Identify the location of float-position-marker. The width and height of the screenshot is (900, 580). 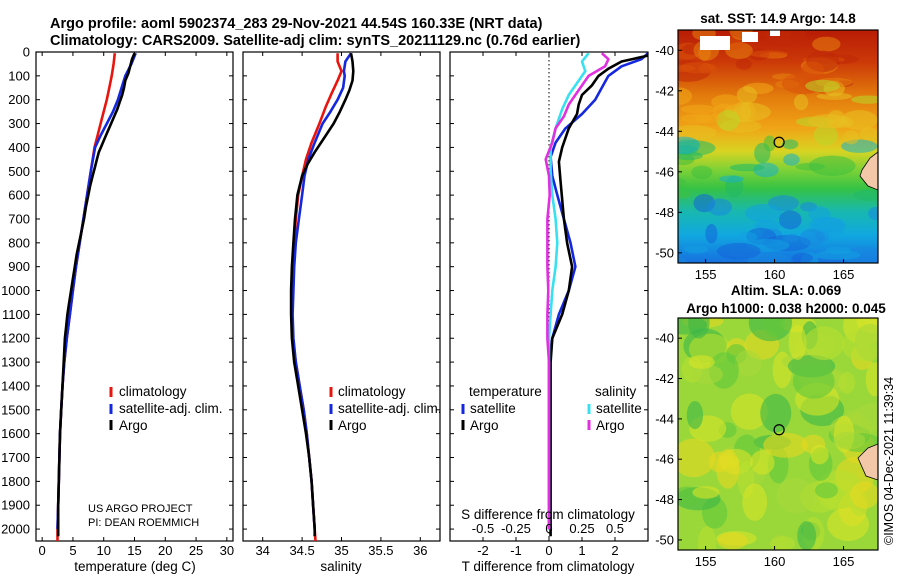
(779, 430).